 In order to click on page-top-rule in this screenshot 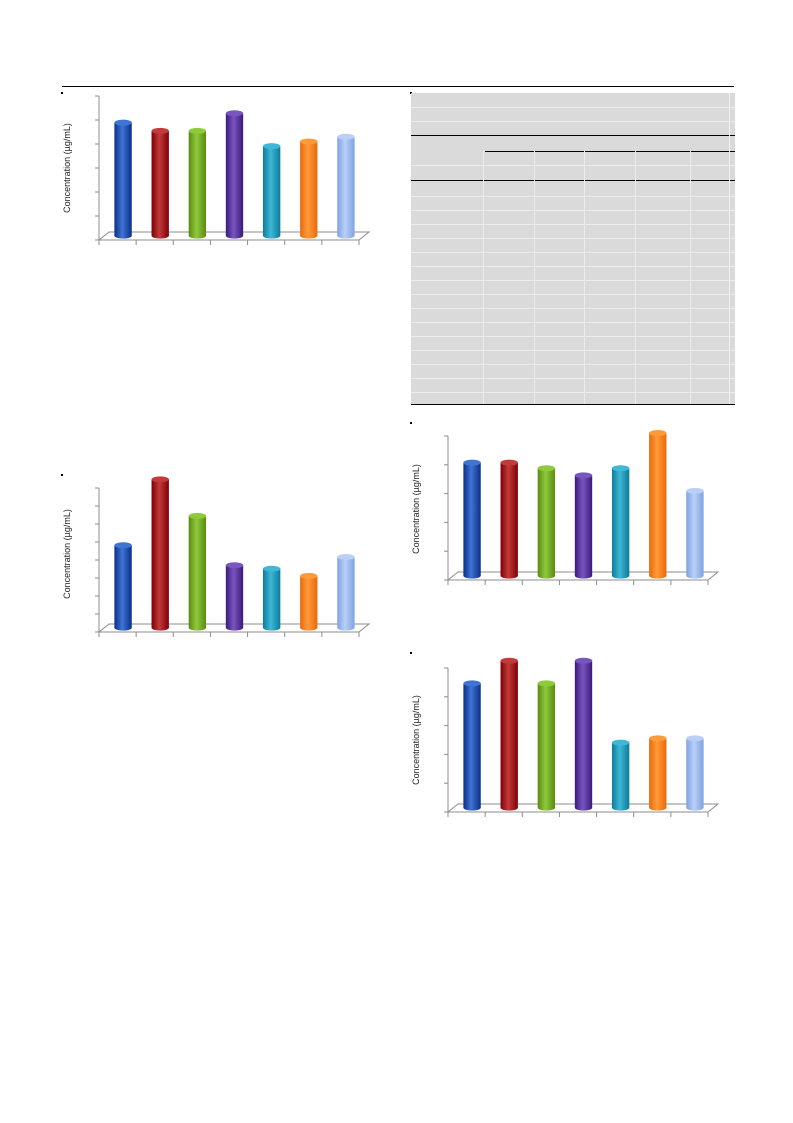, I will do `click(398, 86)`.